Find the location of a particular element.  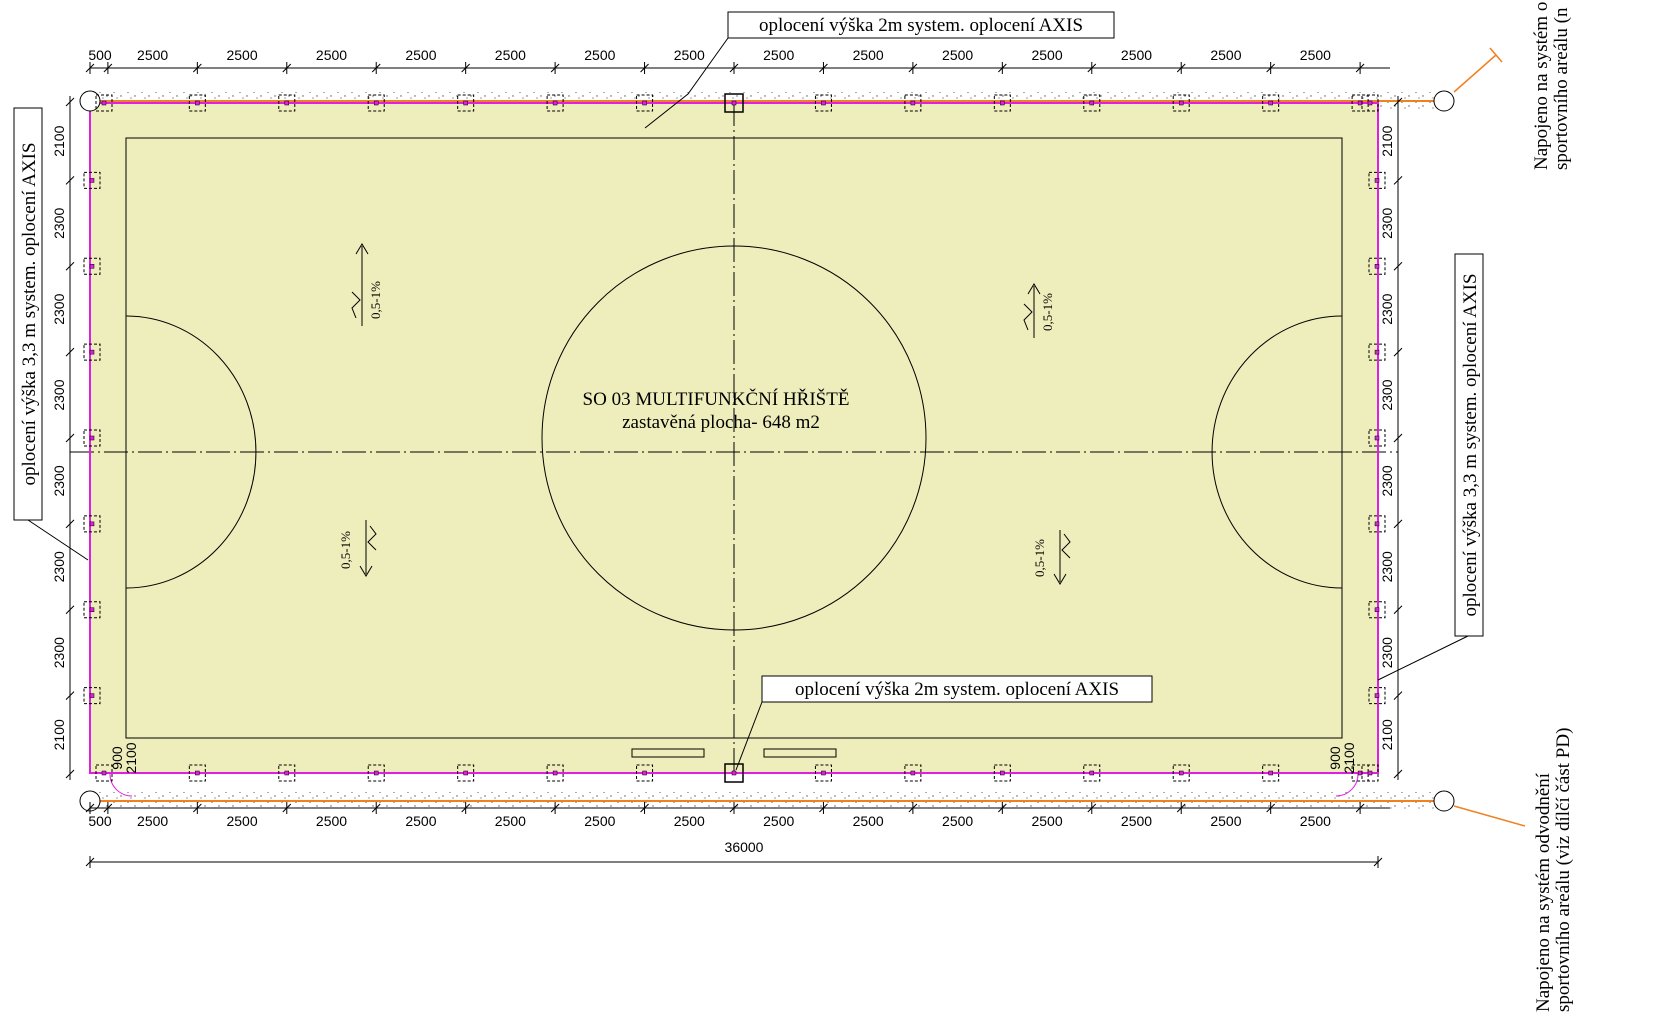

dim-label: 900 is located at coordinates (1335, 758).